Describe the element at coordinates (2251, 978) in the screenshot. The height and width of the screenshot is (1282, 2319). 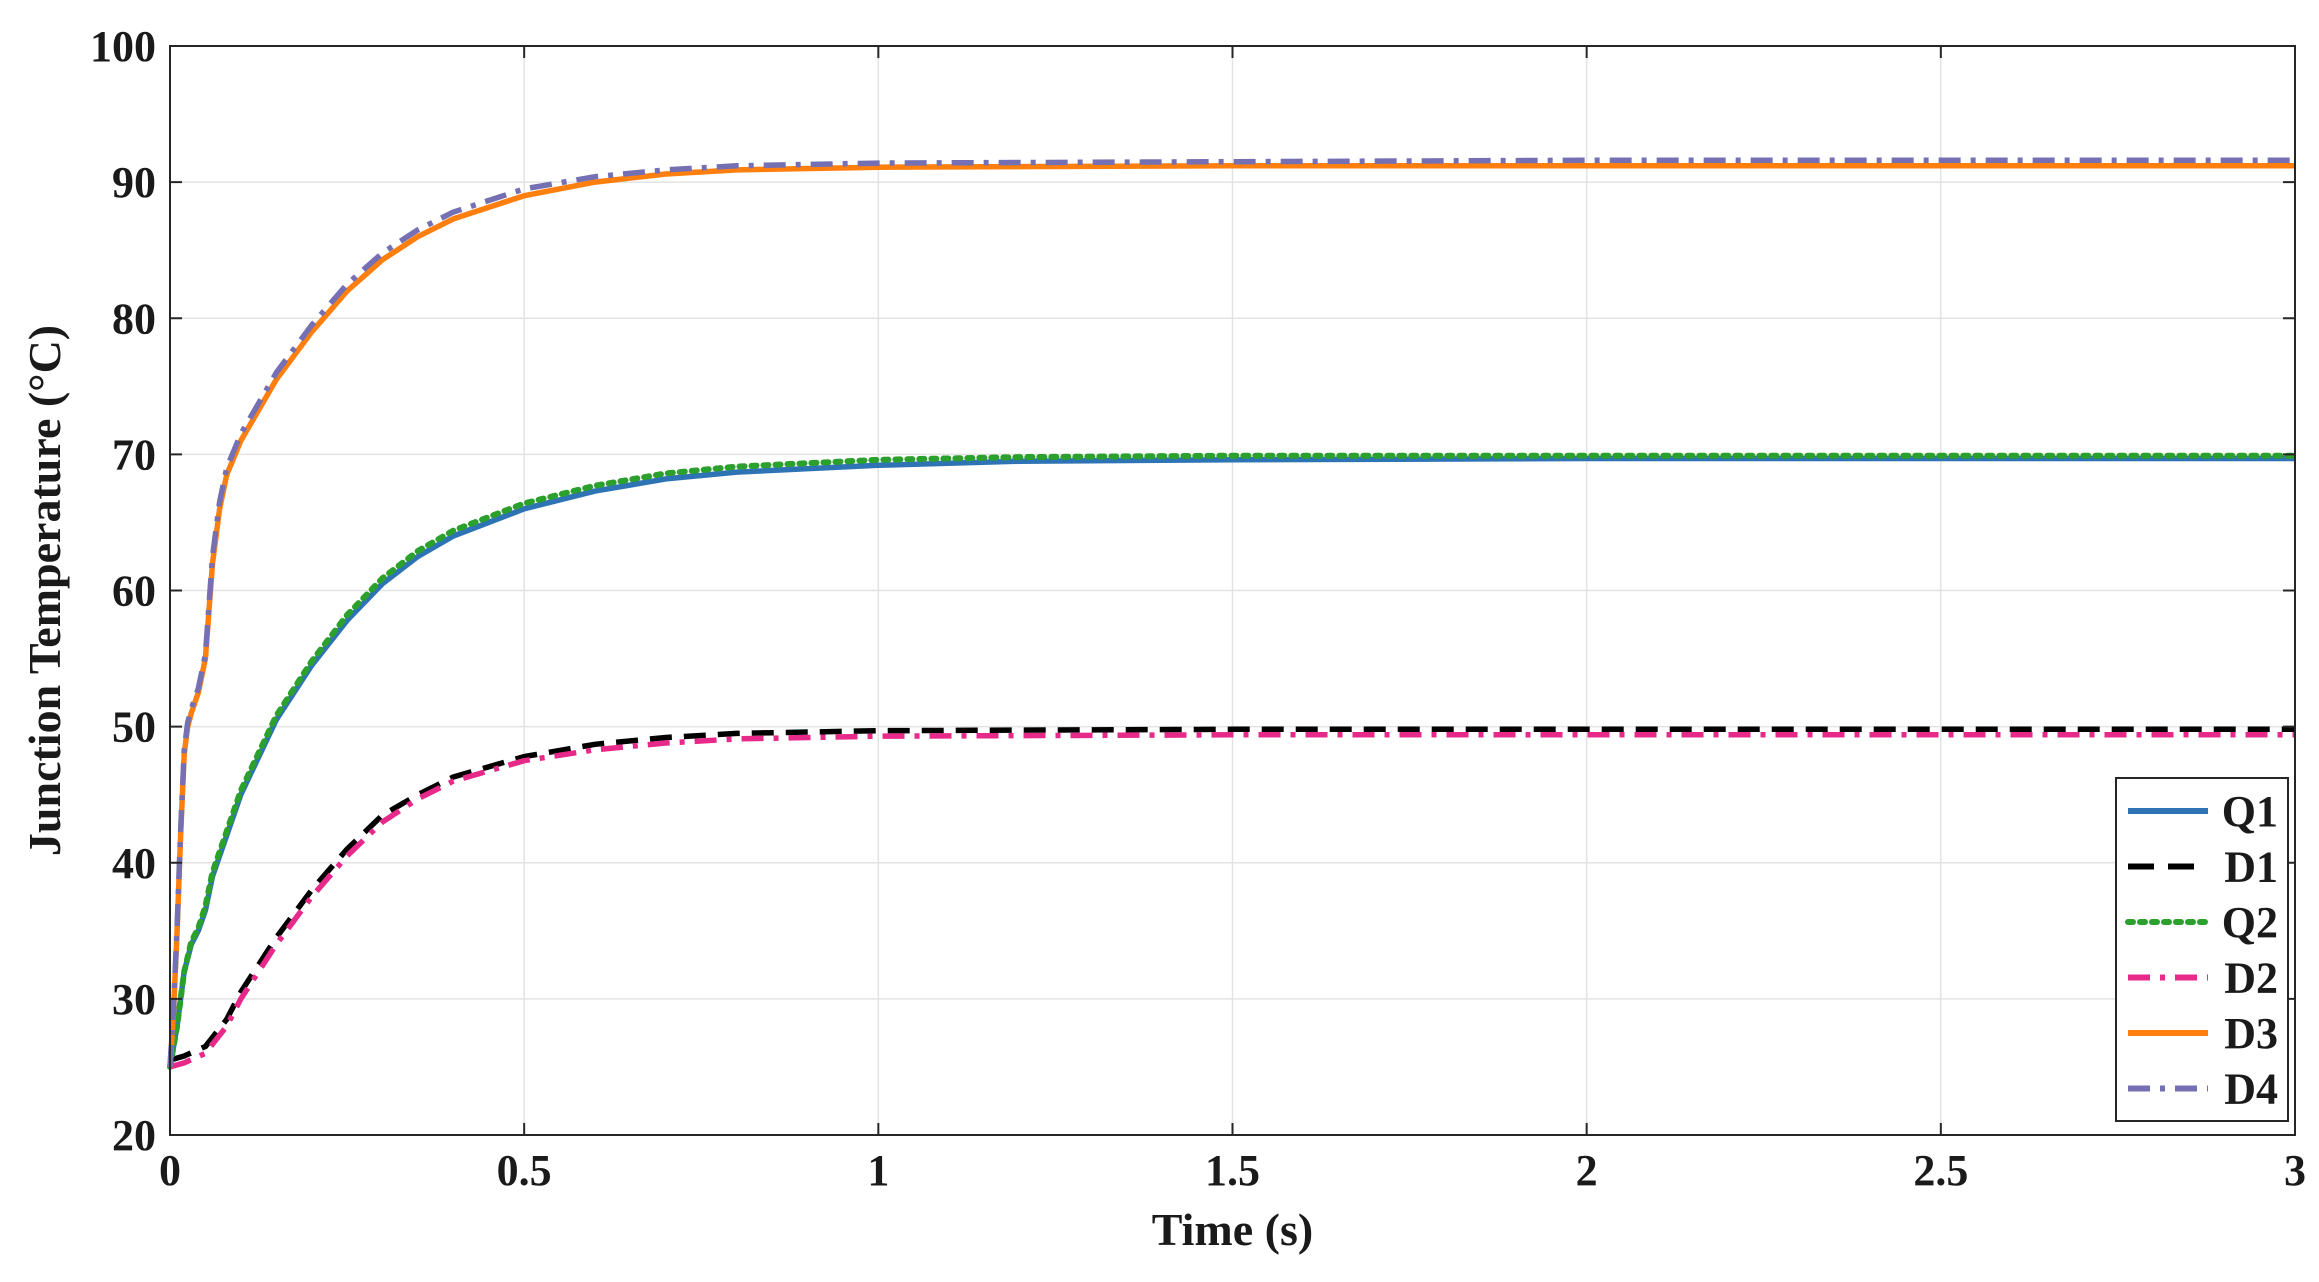
I see `legend-label: D2` at that location.